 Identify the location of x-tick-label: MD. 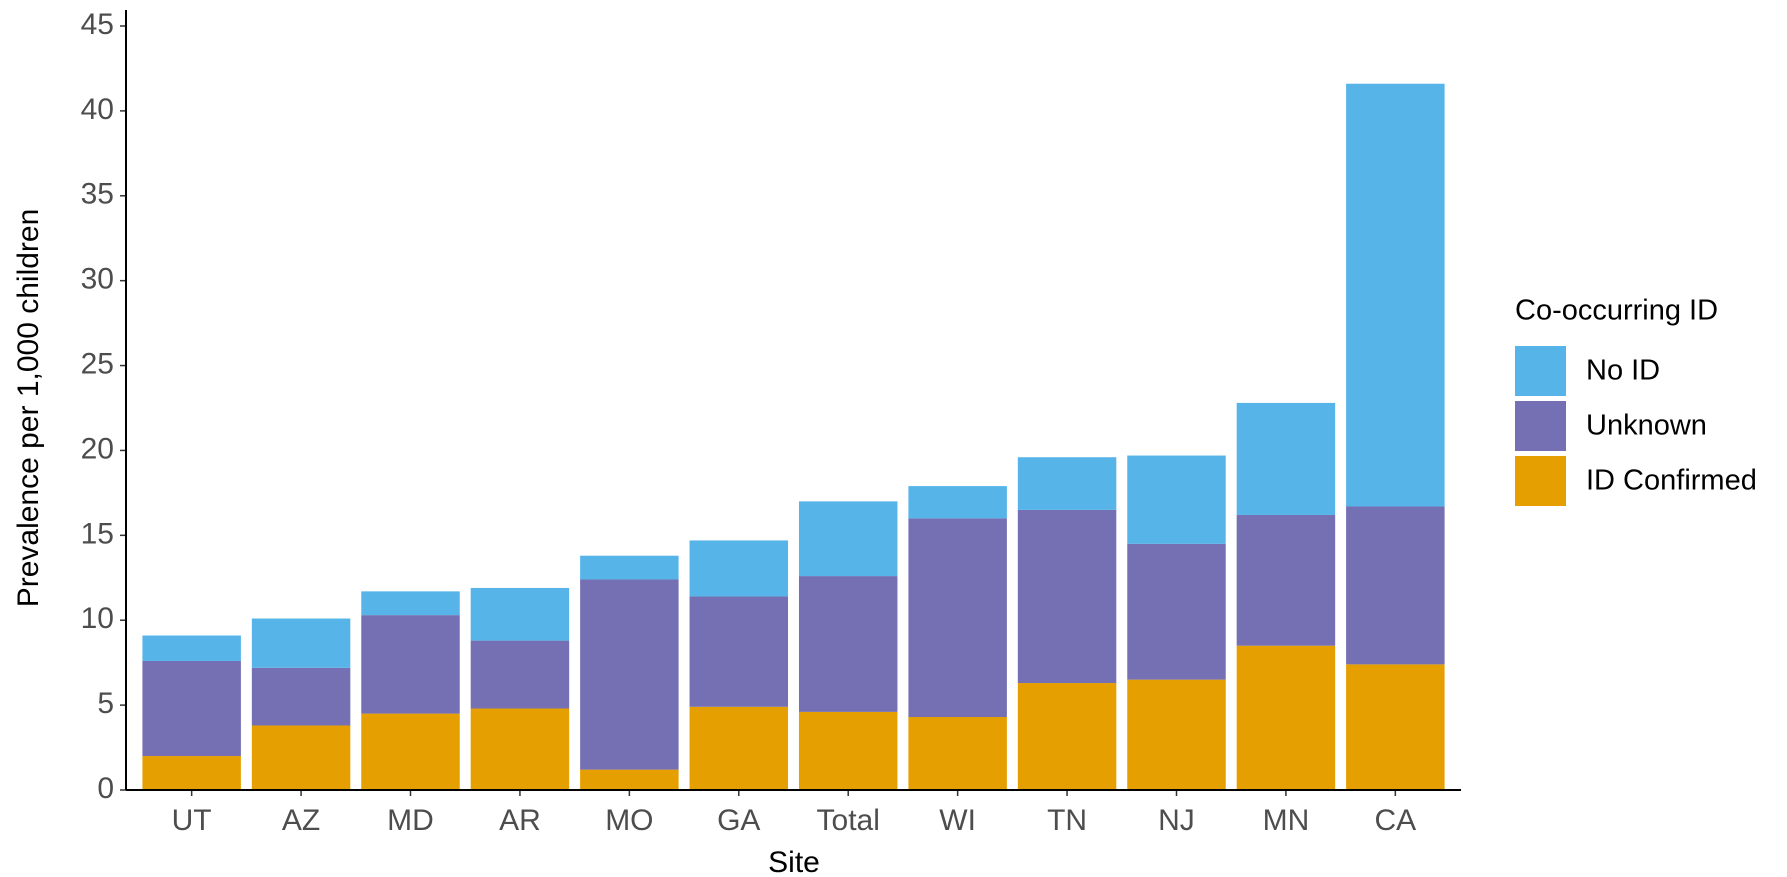
(410, 820).